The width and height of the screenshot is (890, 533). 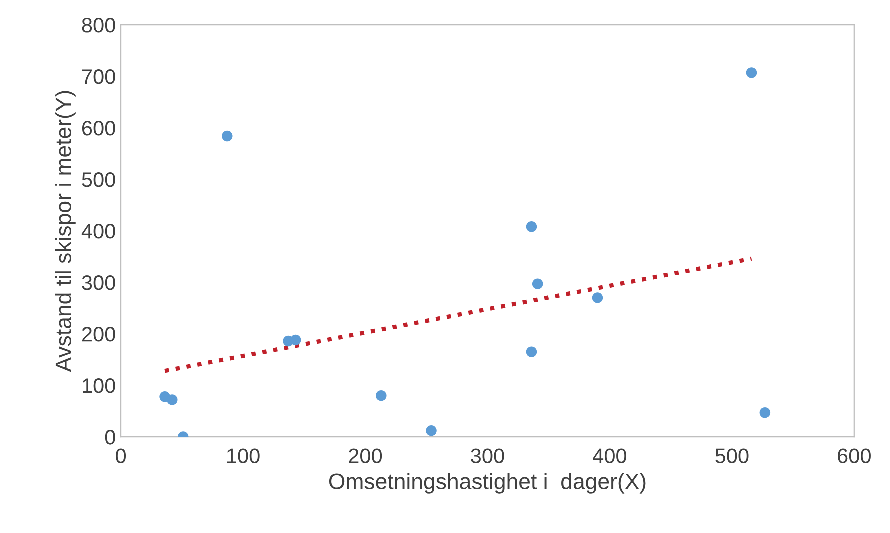 What do you see at coordinates (365, 456) in the screenshot?
I see `x-tick-label: 200` at bounding box center [365, 456].